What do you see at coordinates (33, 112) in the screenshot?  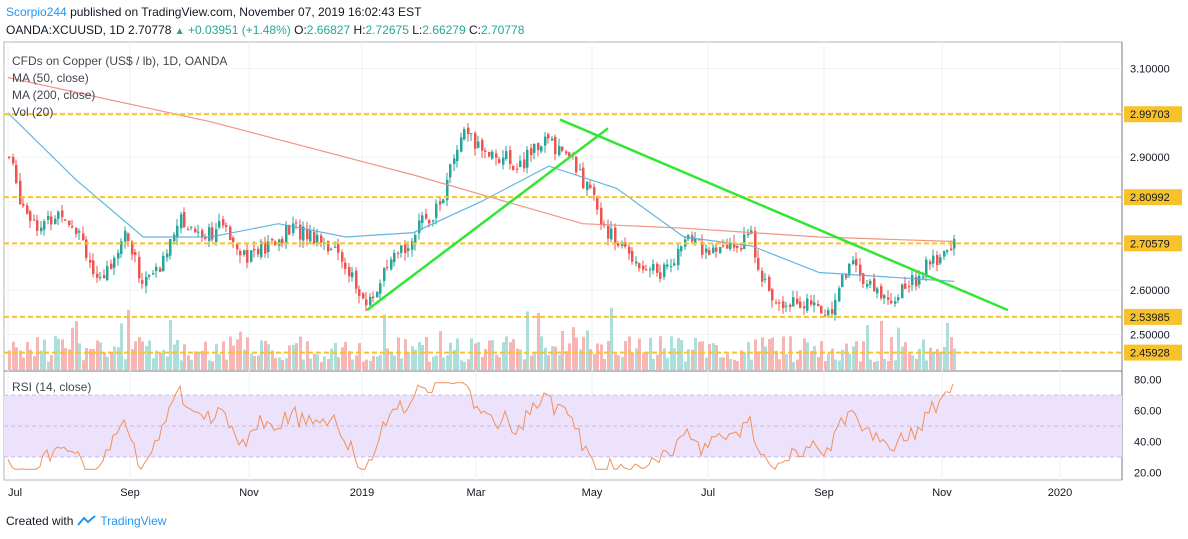 I see `legend-volume: Vol (20)` at bounding box center [33, 112].